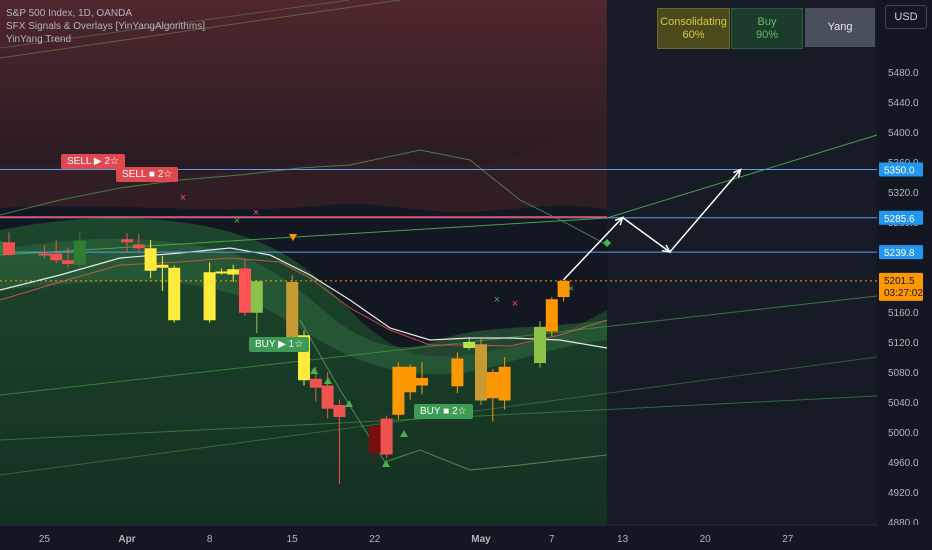 Image resolution: width=932 pixels, height=550 pixels. What do you see at coordinates (45, 539) in the screenshot?
I see `time-tick-label: 25` at bounding box center [45, 539].